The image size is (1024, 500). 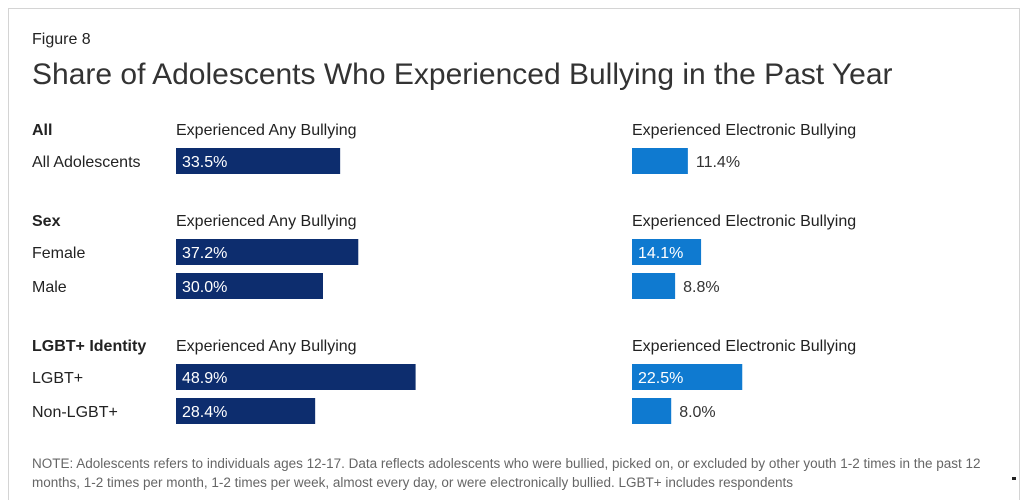 What do you see at coordinates (701, 287) in the screenshot?
I see `data-label-electronic: 8.8%` at bounding box center [701, 287].